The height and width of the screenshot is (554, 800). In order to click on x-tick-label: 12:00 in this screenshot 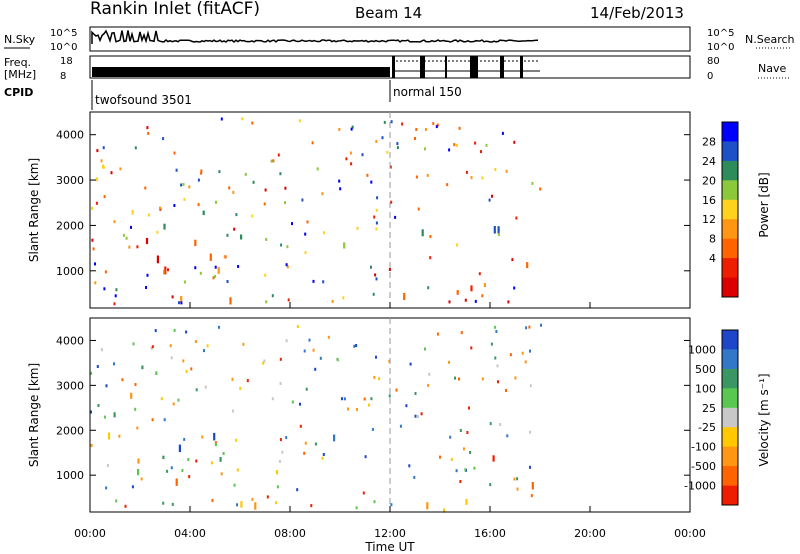, I will do `click(390, 533)`.